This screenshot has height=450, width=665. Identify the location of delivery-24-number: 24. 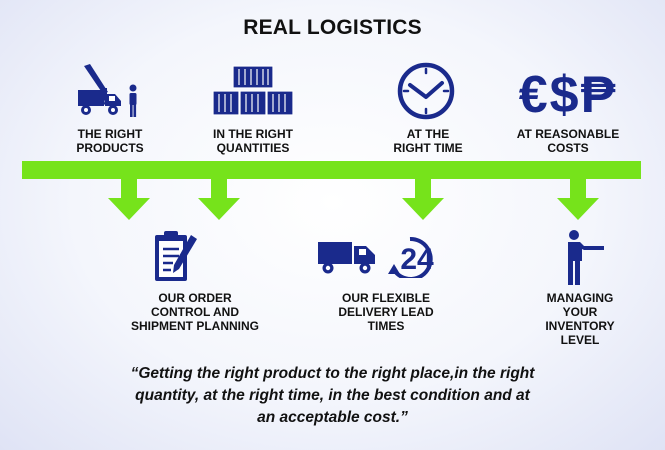
(417, 259).